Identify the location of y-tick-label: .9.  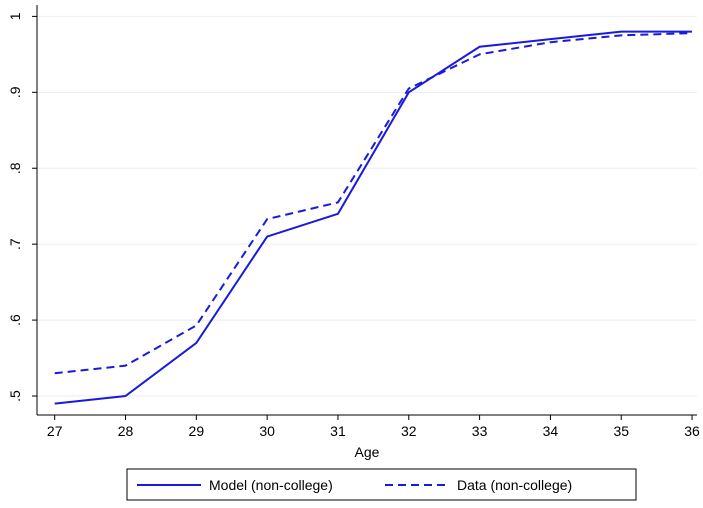
(15, 92).